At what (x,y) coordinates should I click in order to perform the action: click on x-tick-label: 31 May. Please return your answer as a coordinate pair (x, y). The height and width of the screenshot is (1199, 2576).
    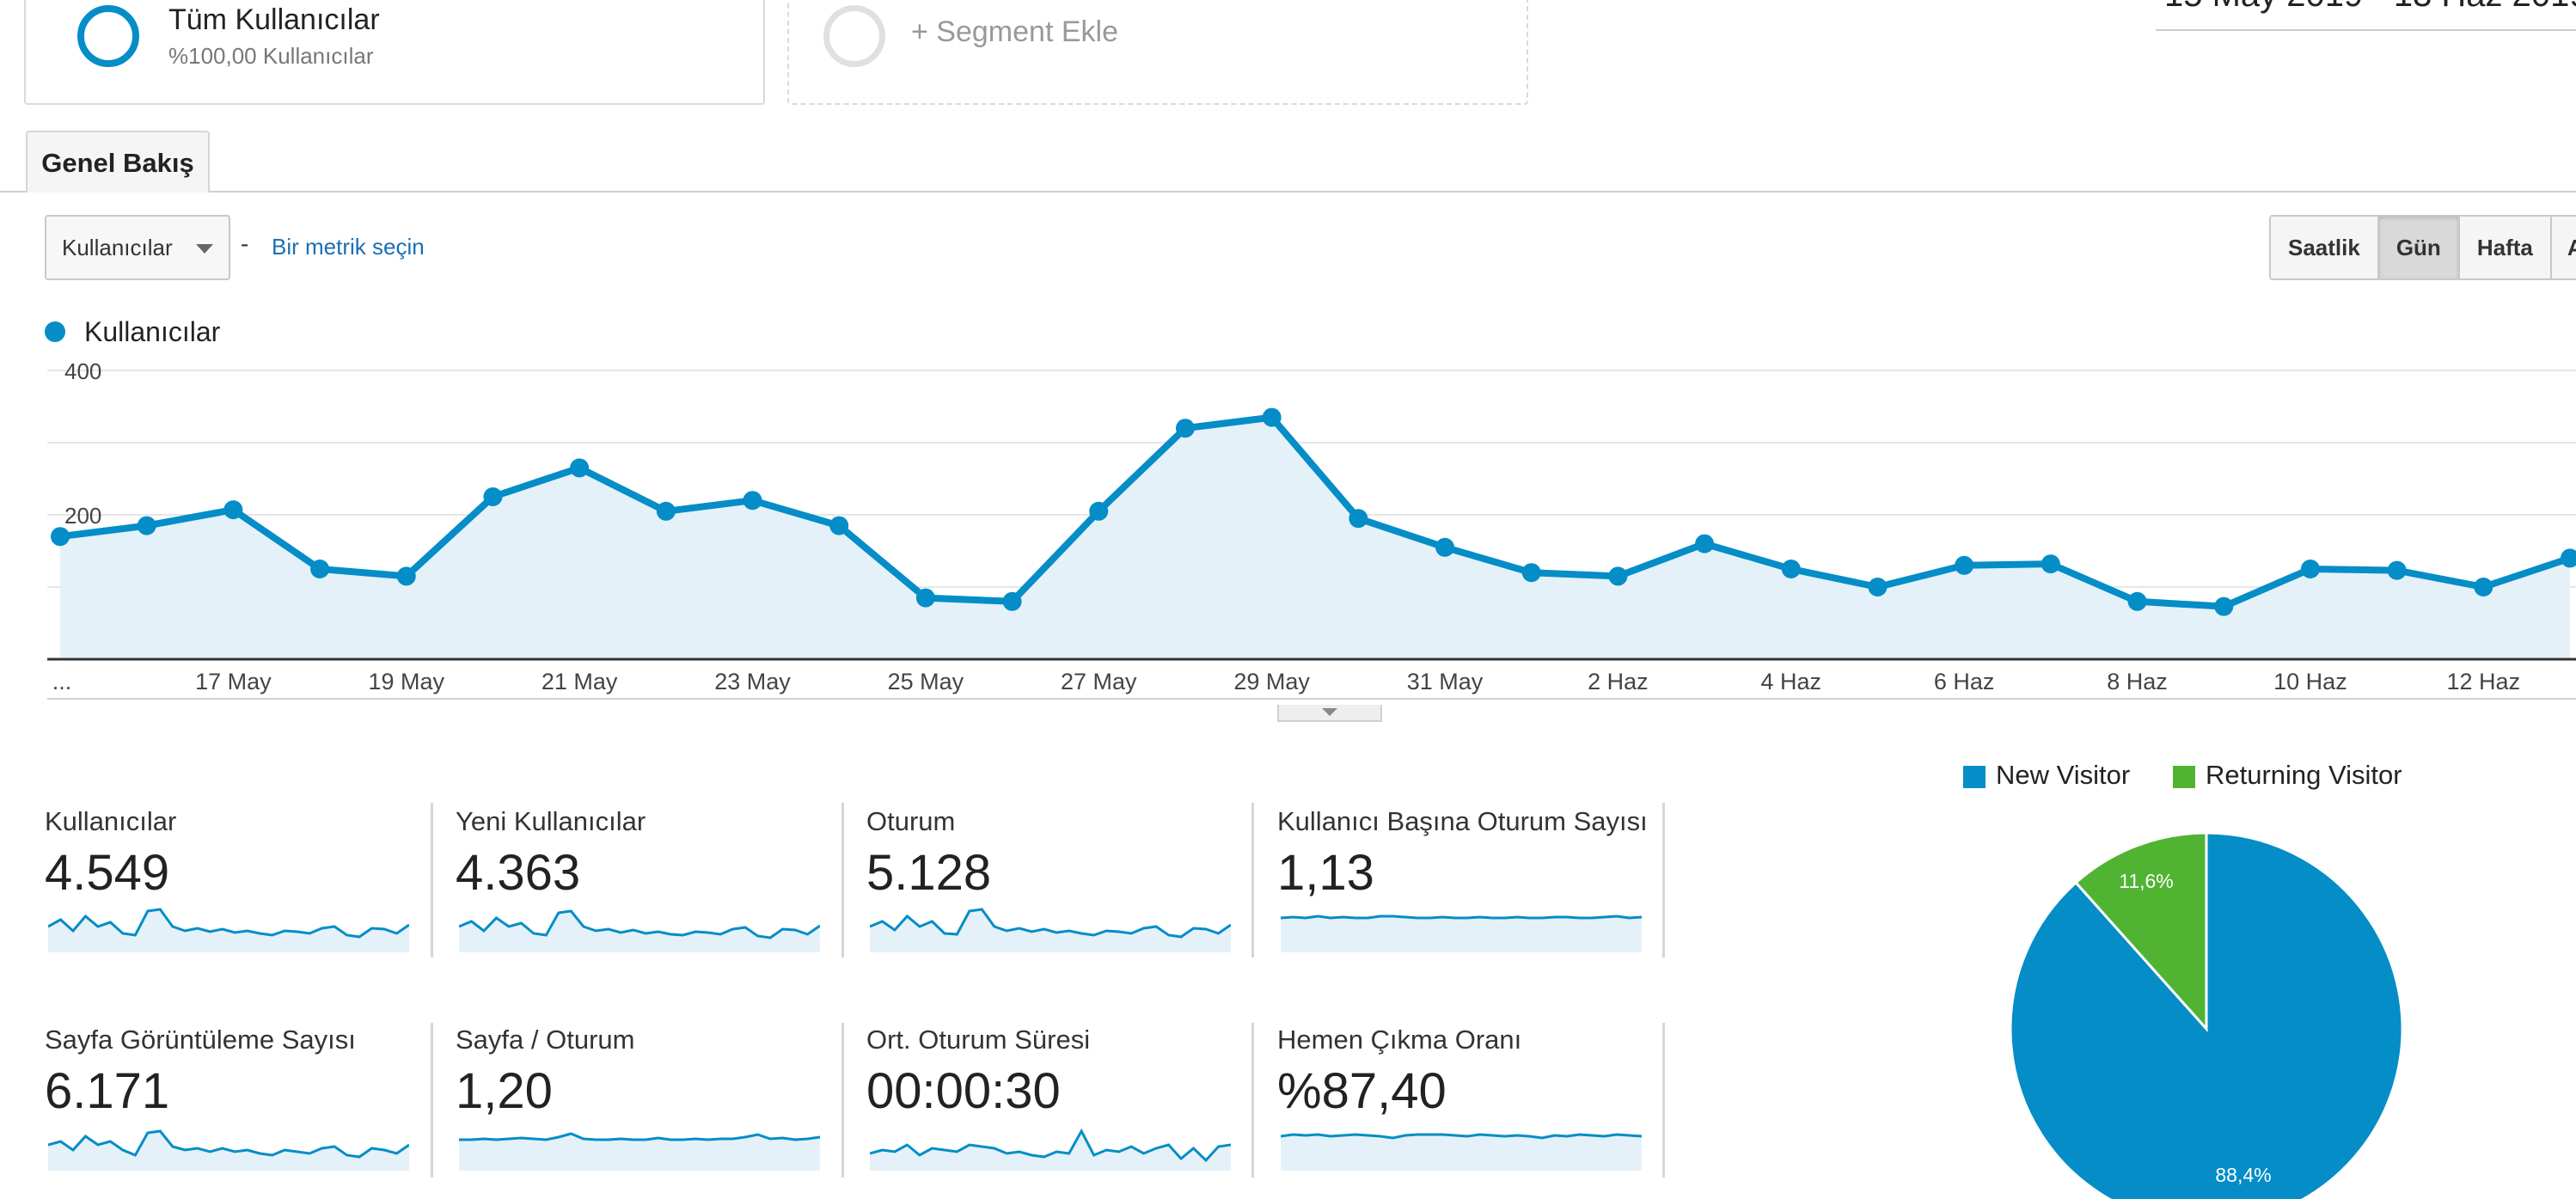
    Looking at the image, I should click on (1445, 681).